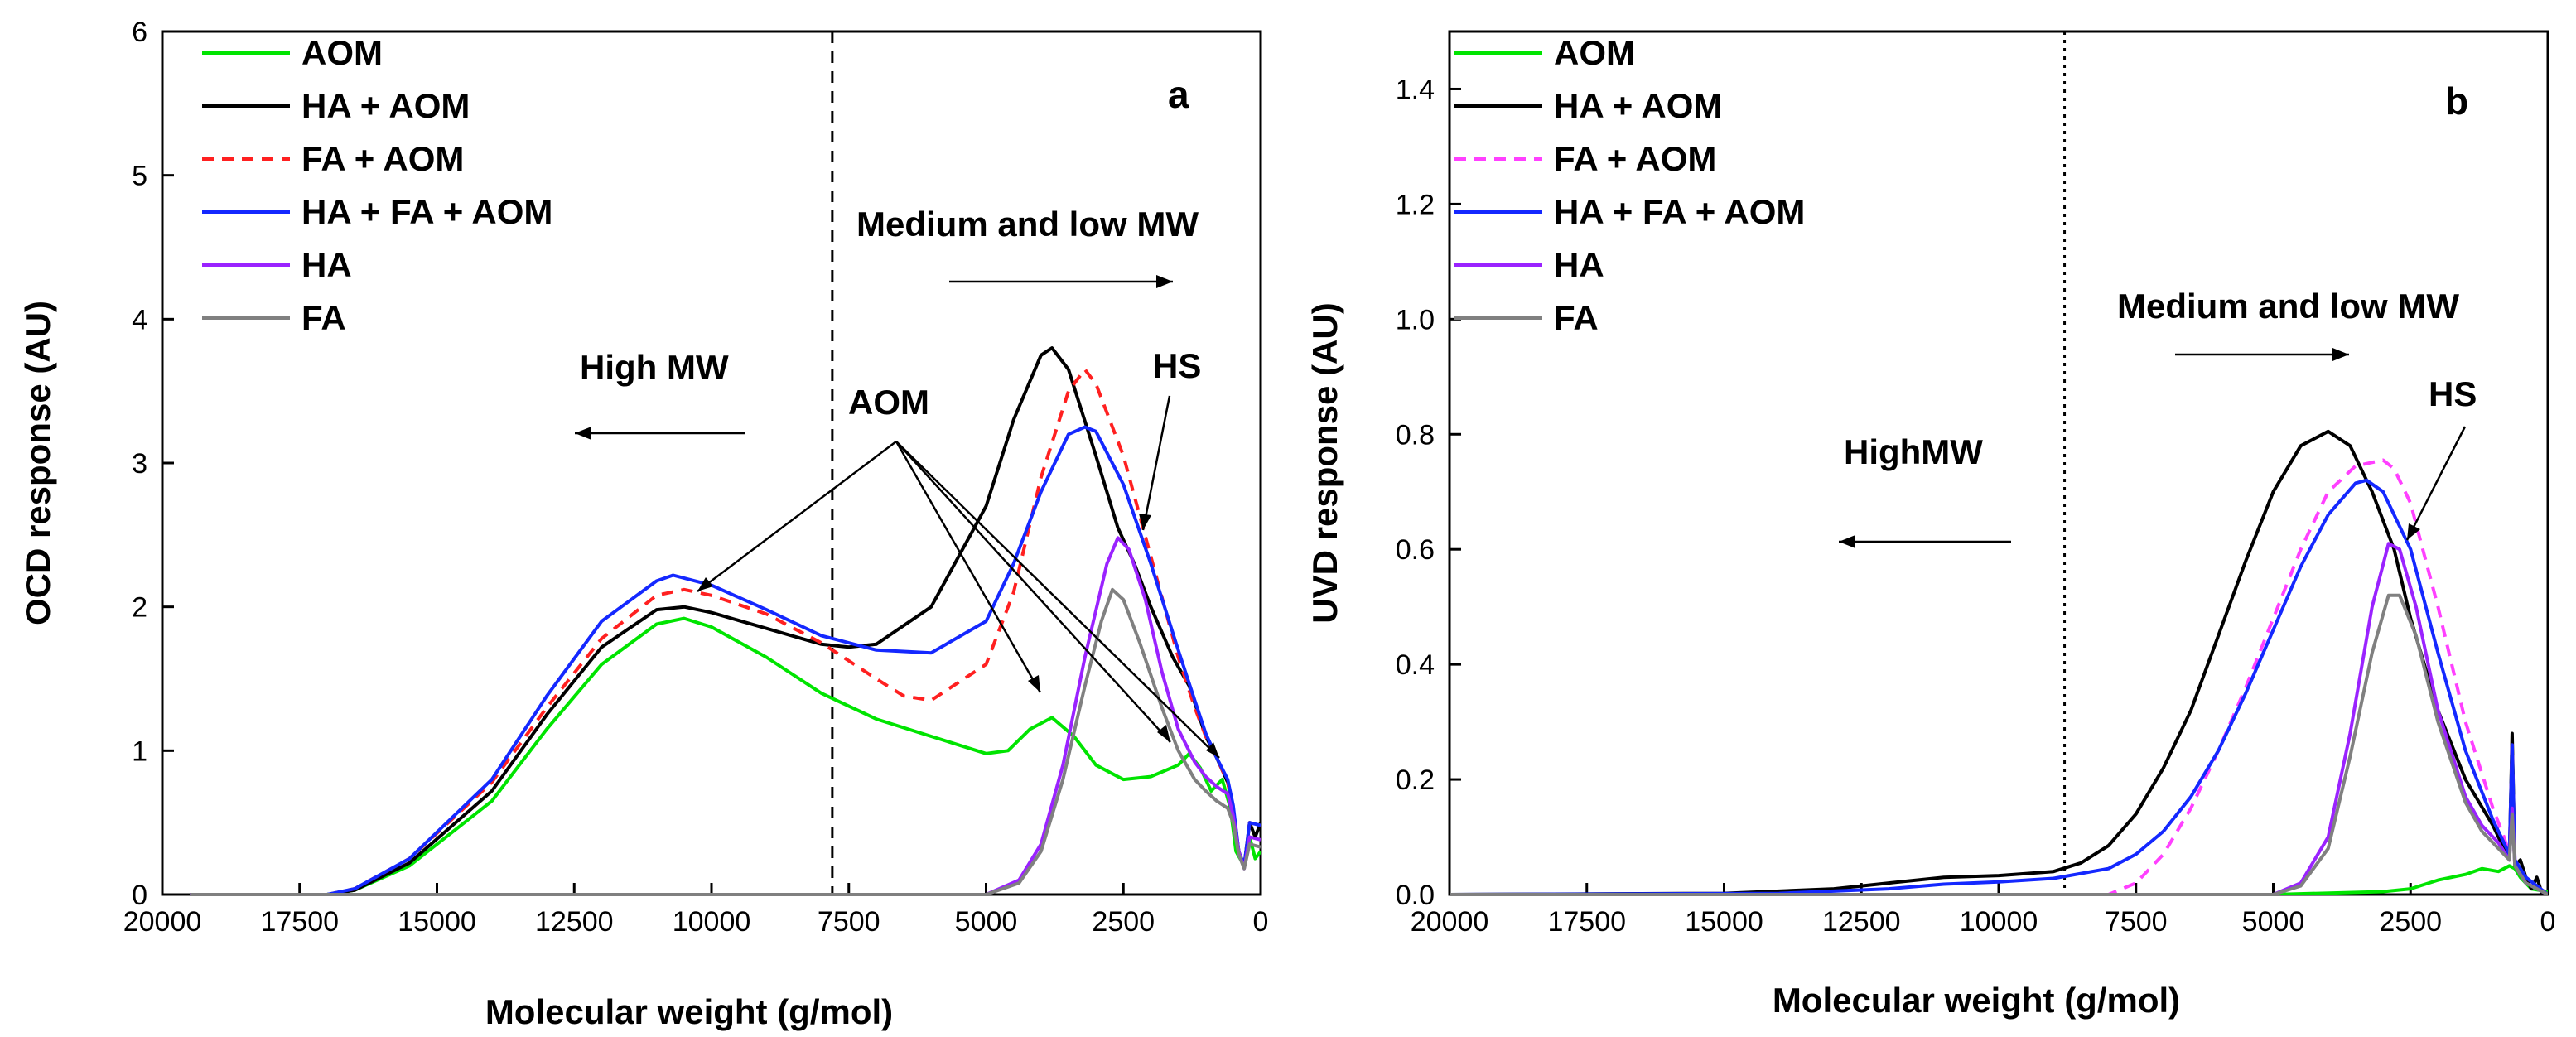  I want to click on y-tick-label: 0.6, so click(1416, 550).